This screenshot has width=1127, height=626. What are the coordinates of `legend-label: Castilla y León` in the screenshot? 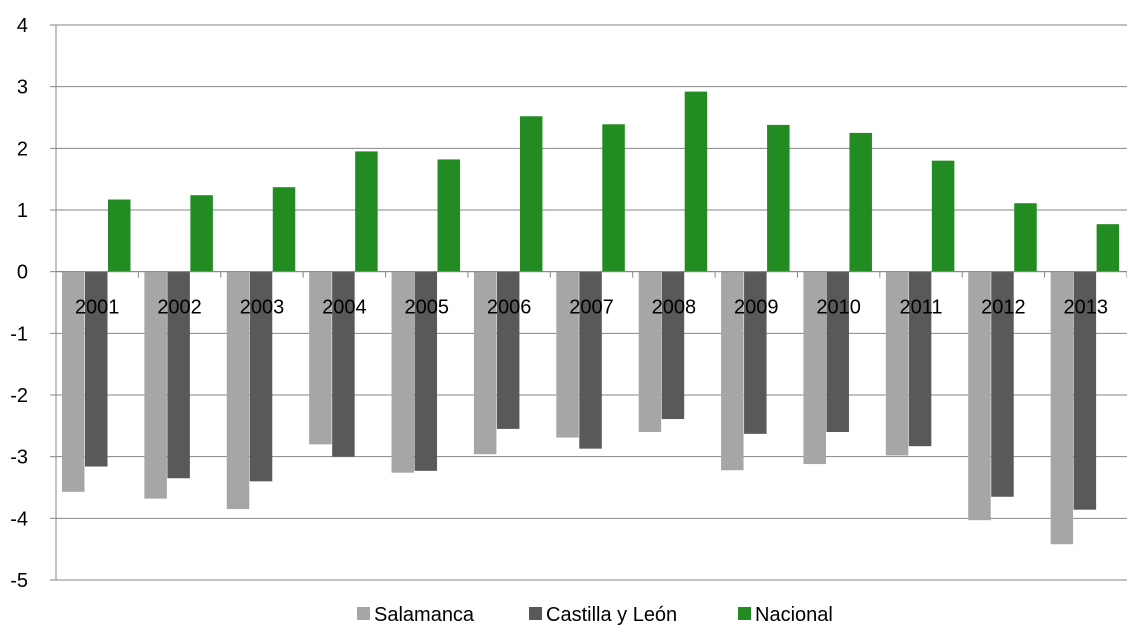 It's located at (611, 615).